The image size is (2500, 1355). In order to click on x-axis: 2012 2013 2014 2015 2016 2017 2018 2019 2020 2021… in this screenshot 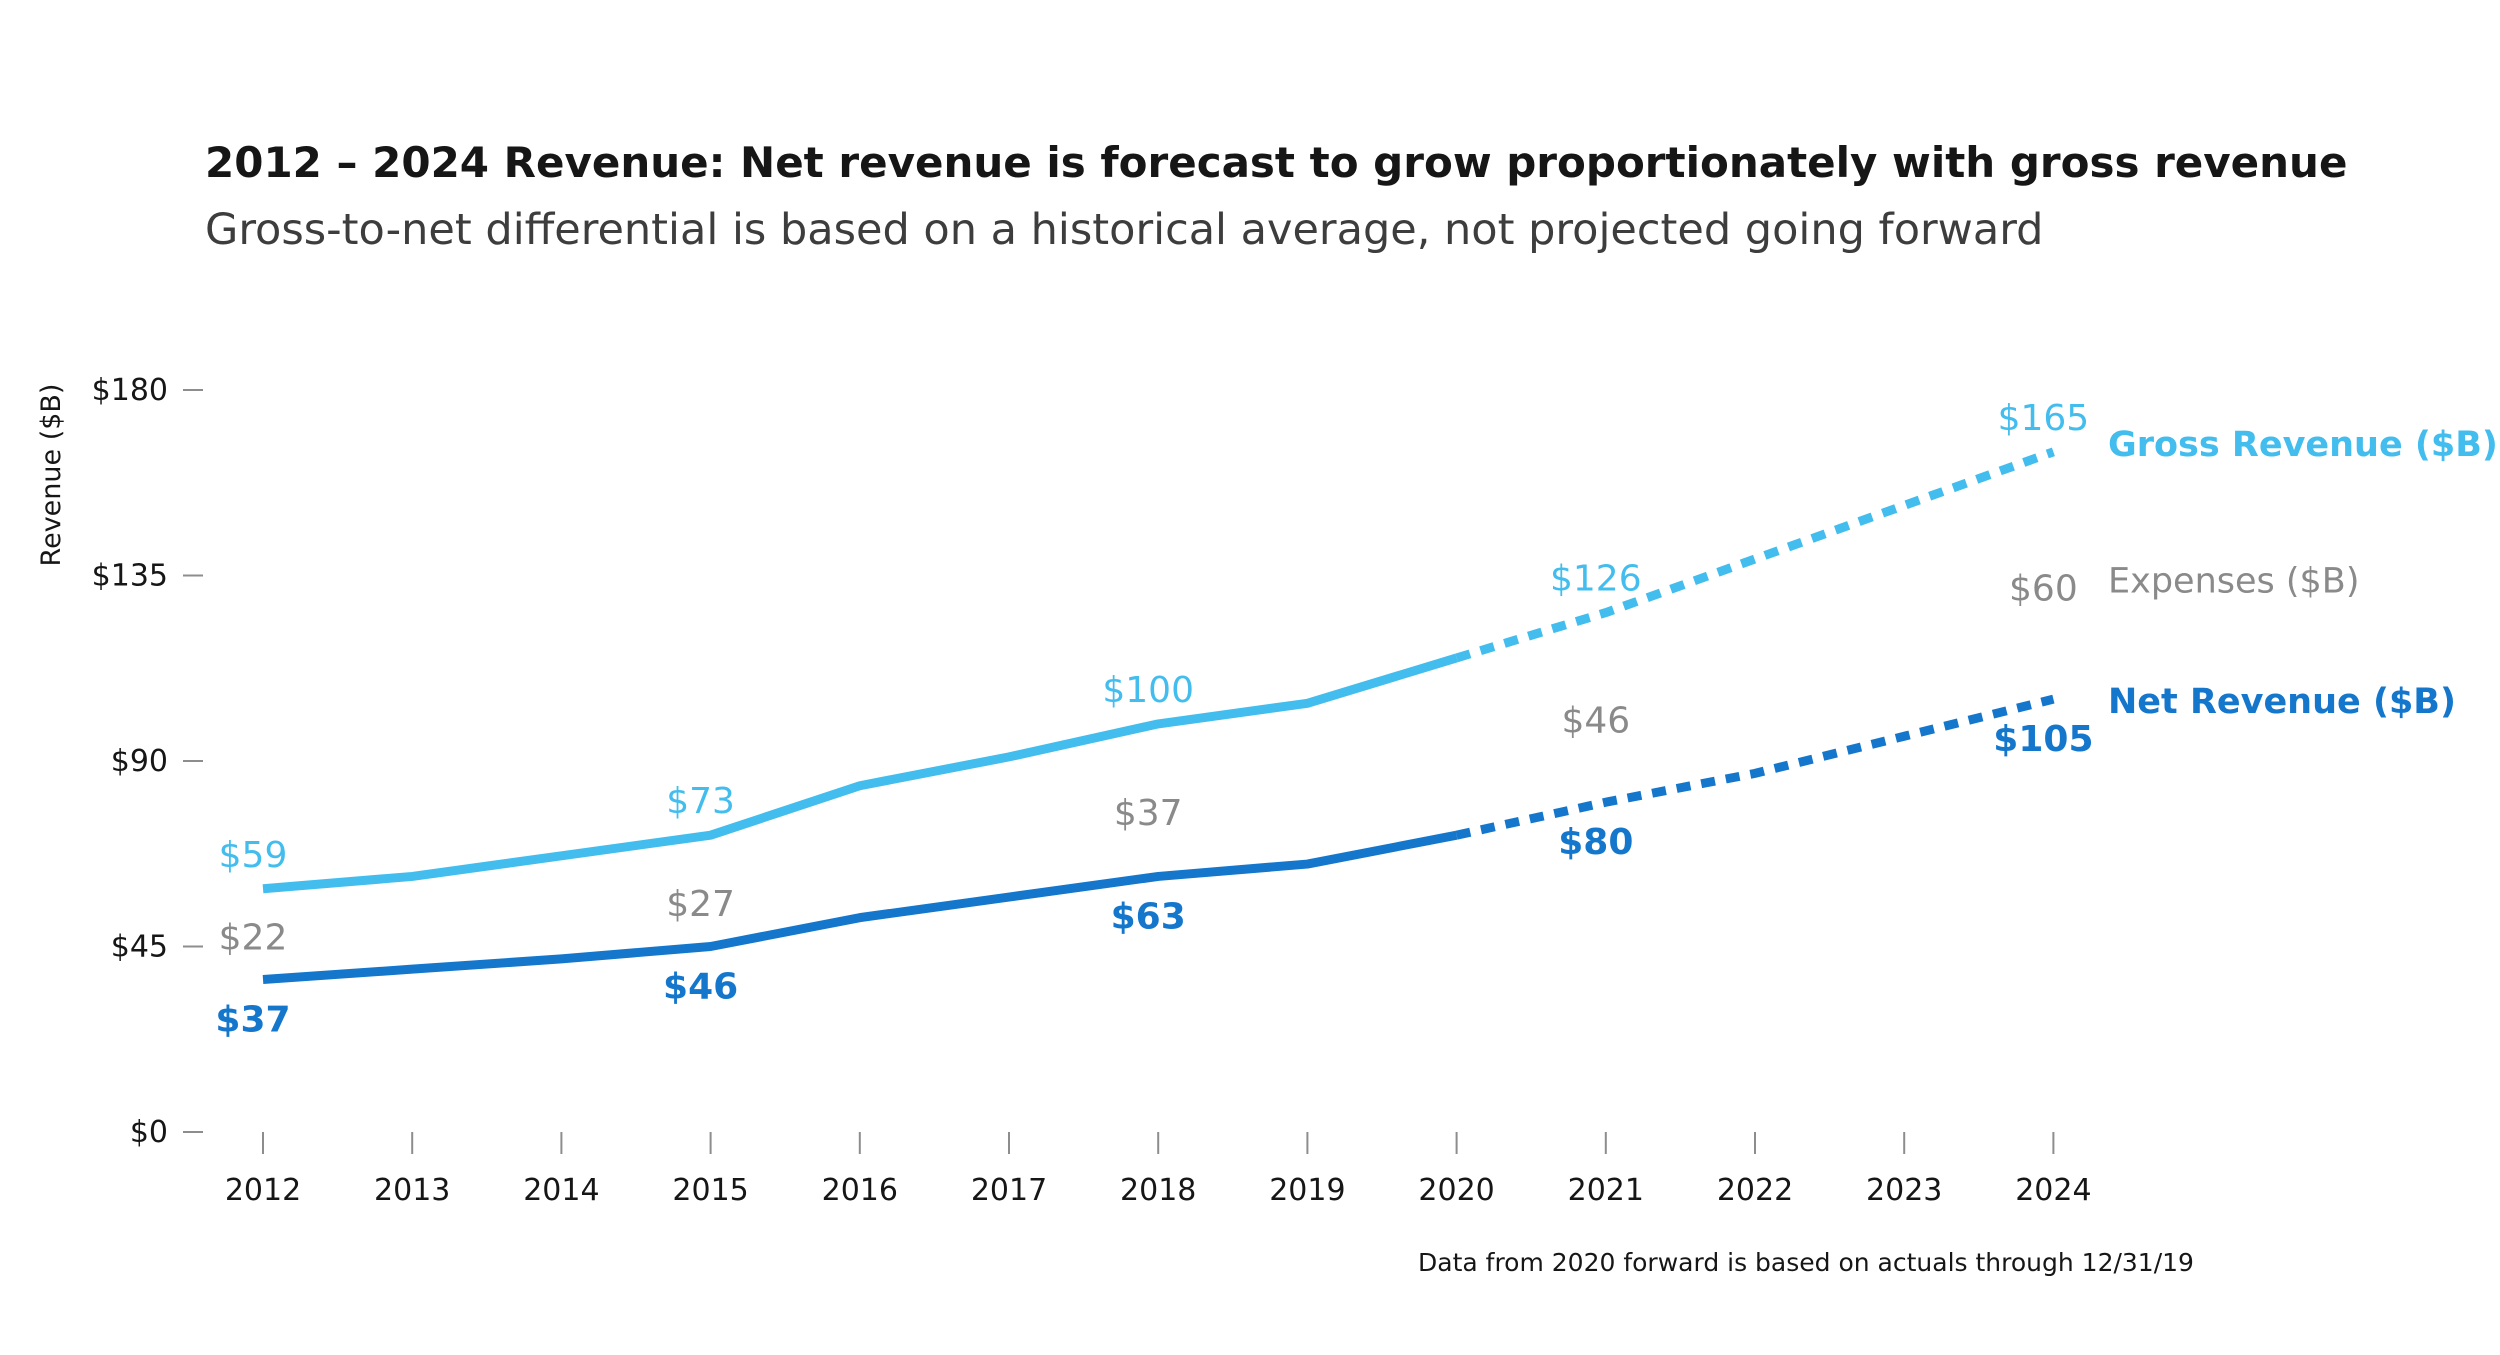, I will do `click(1158, 1170)`.